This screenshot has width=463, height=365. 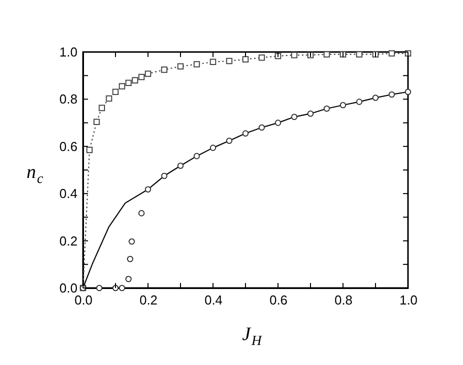 What do you see at coordinates (68, 146) in the screenshot?
I see `y-tick-label: 0.6` at bounding box center [68, 146].